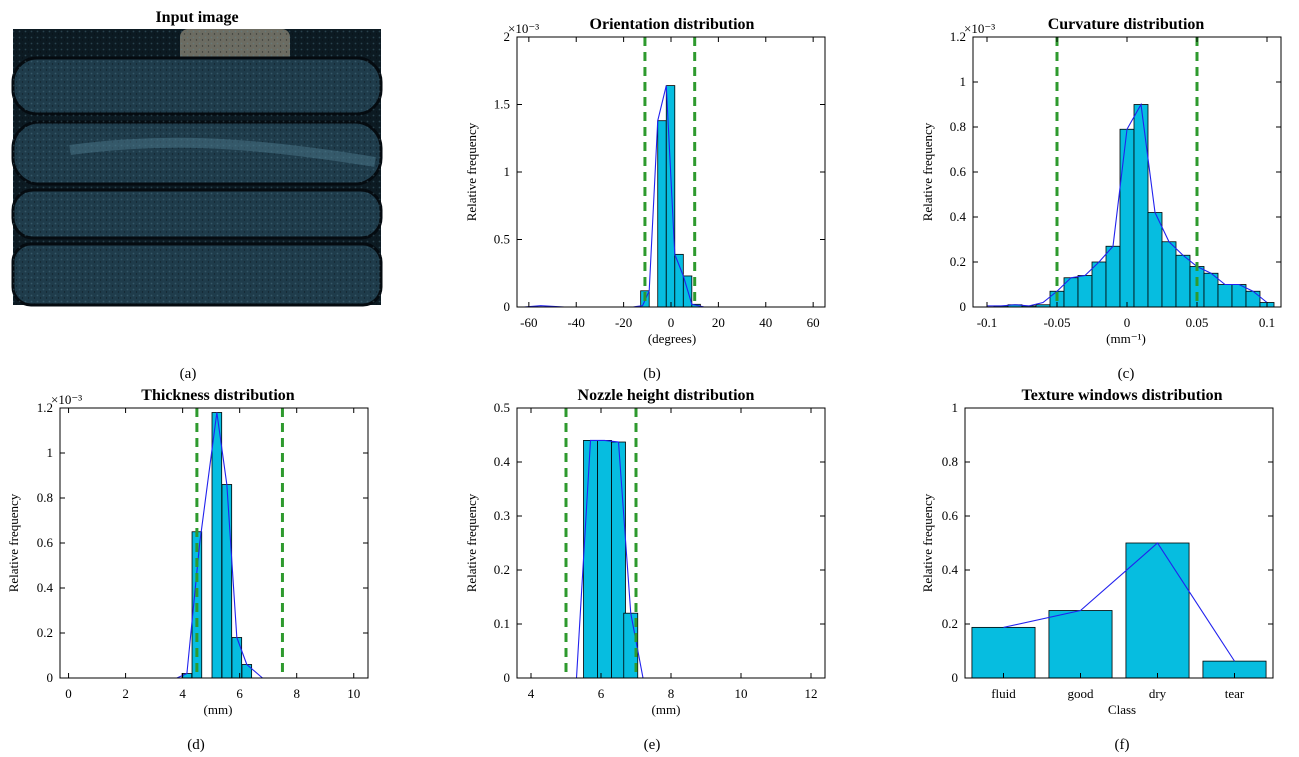 The height and width of the screenshot is (757, 1299). What do you see at coordinates (502, 104) in the screenshot?
I see `y-tick-label: 1.5` at bounding box center [502, 104].